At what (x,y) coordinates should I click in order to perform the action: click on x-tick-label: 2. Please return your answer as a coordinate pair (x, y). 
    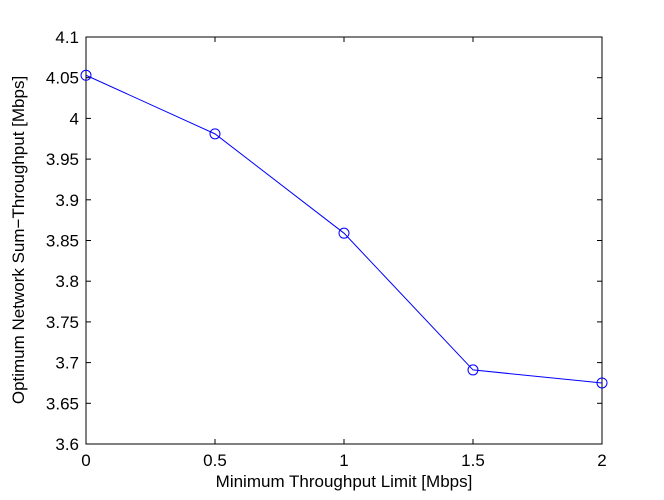
    Looking at the image, I should click on (601, 460).